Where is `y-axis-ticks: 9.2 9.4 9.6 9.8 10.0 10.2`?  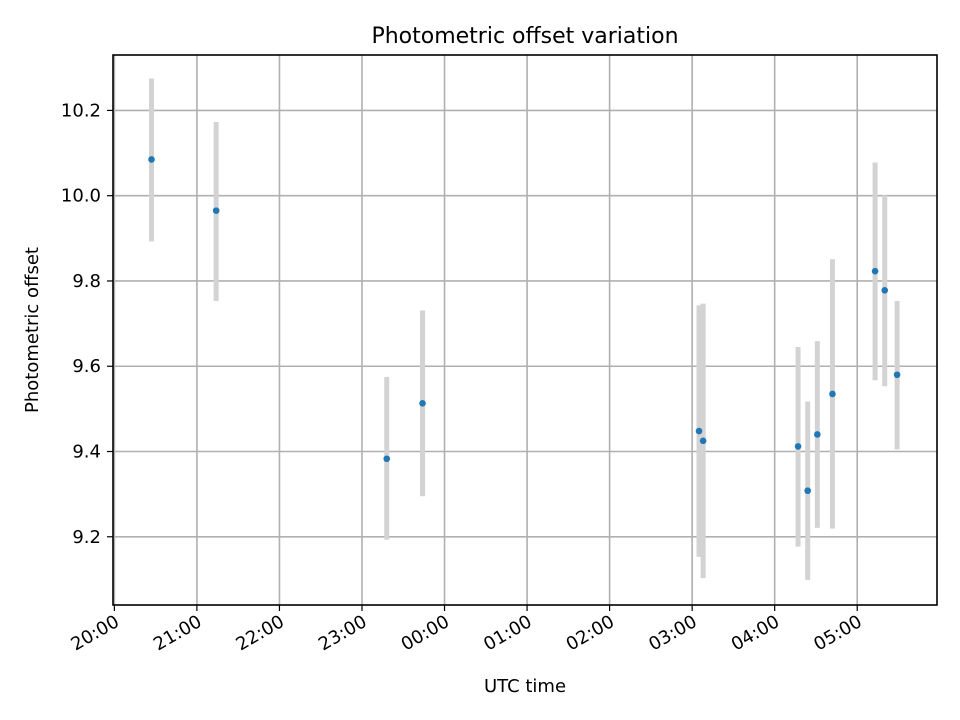 y-axis-ticks: 9.2 9.4 9.6 9.8 10.0 10.2 is located at coordinates (87, 324).